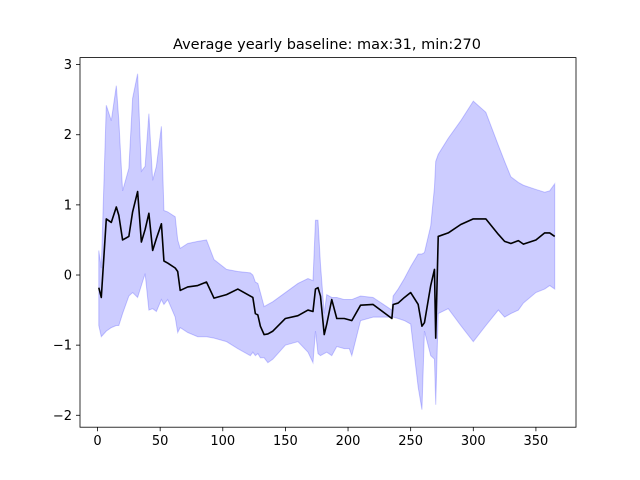 This screenshot has height=480, width=640. What do you see at coordinates (348, 441) in the screenshot?
I see `x-tick-label: 200` at bounding box center [348, 441].